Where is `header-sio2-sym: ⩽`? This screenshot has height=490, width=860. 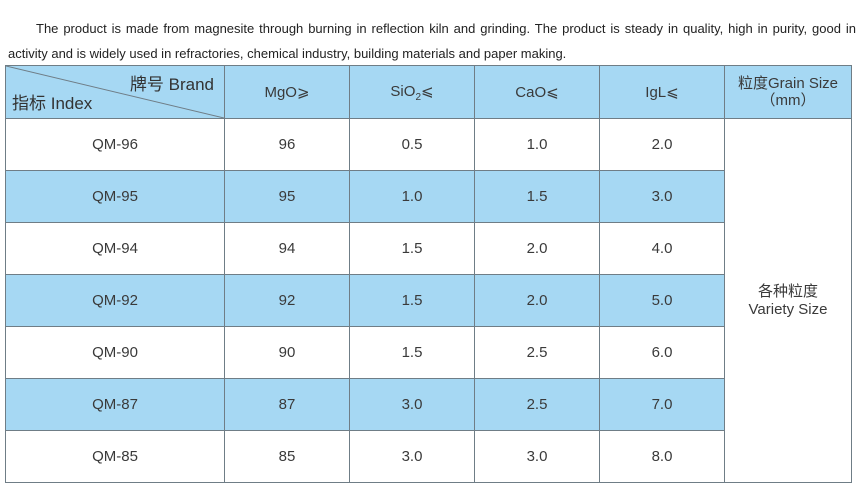 header-sio2-sym: ⩽ is located at coordinates (427, 91).